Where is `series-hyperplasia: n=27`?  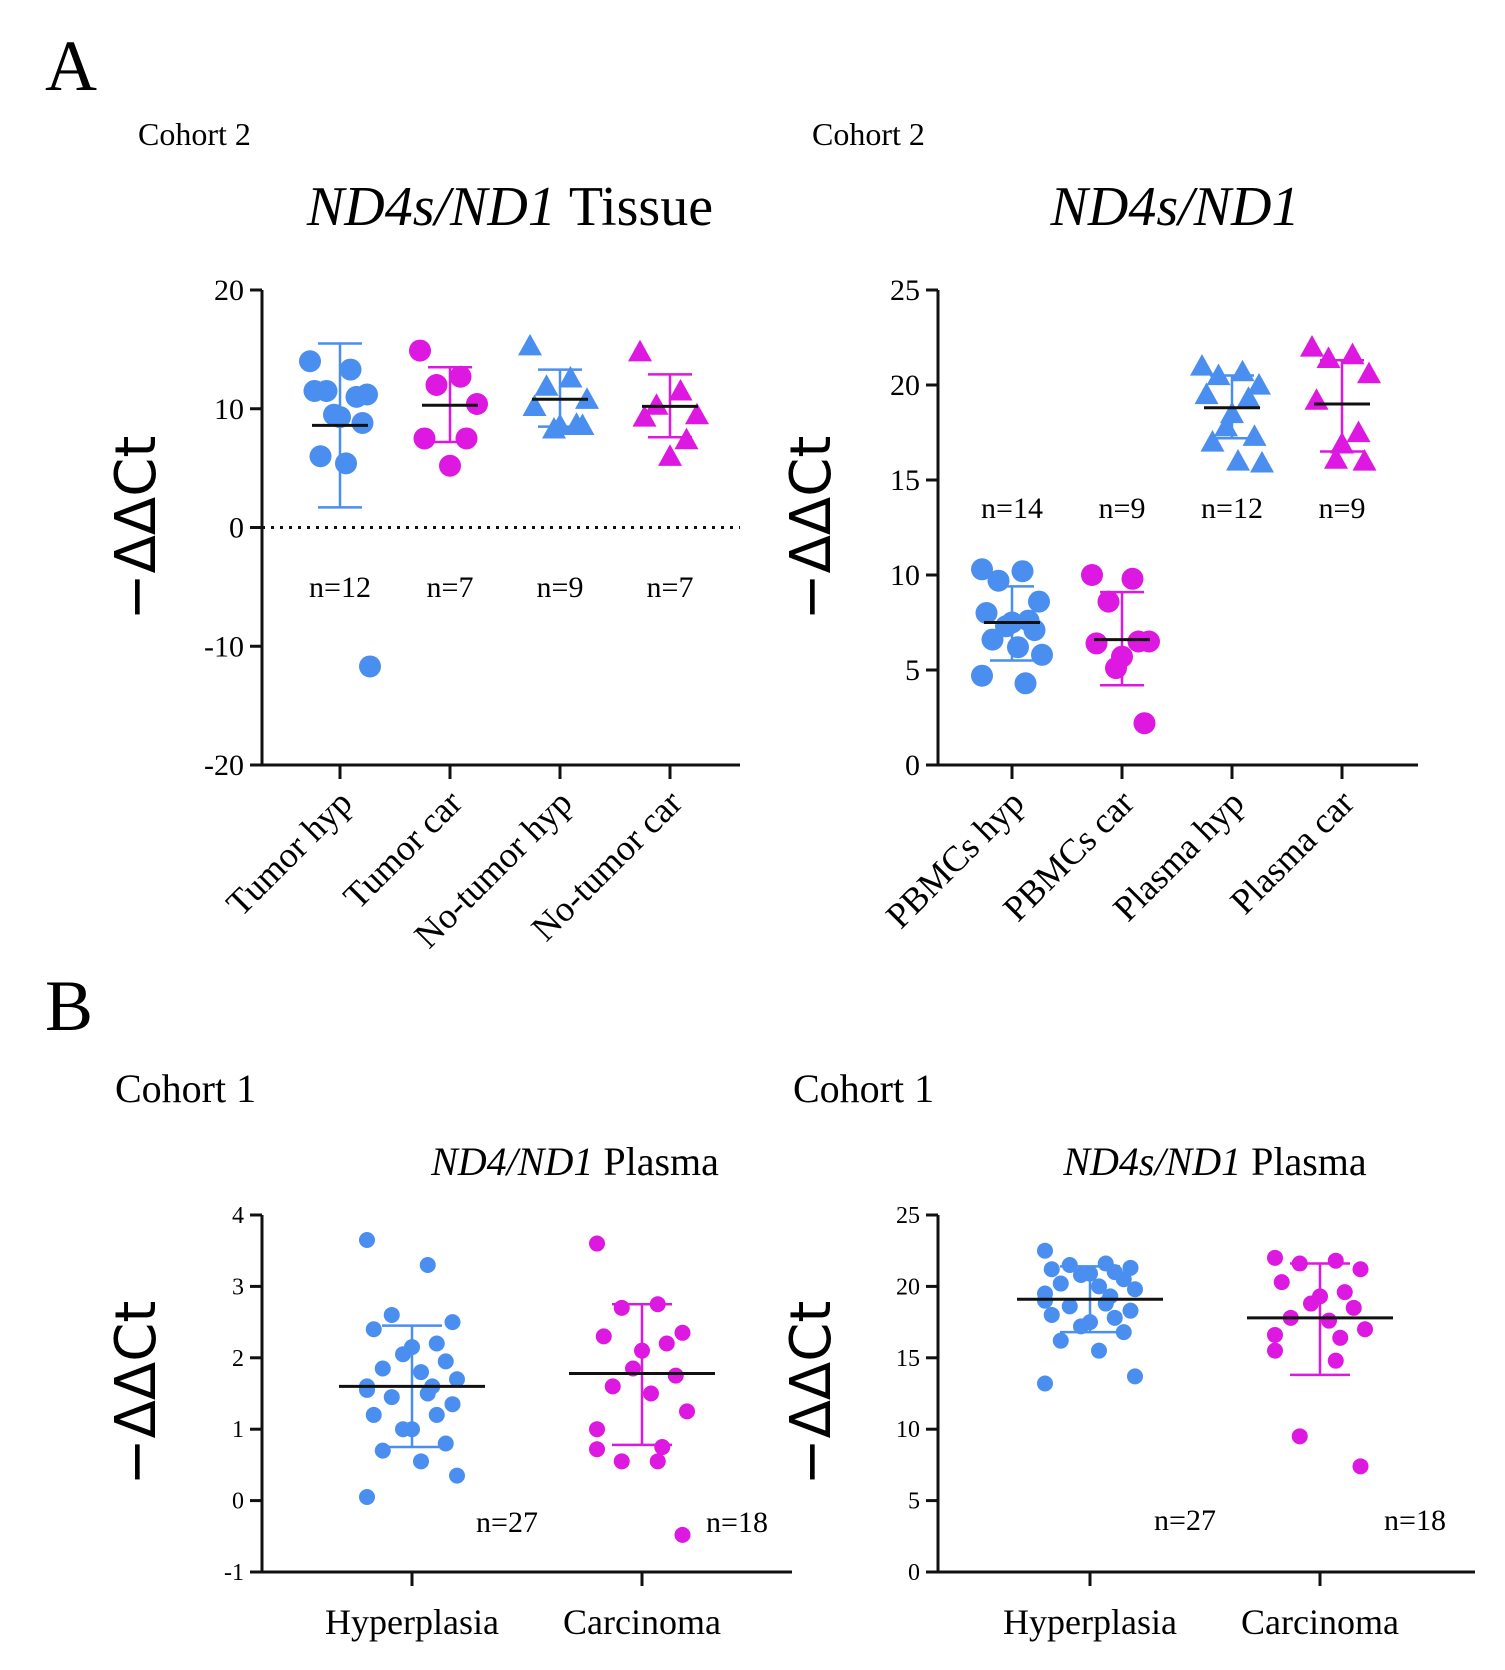
series-hyperplasia: n=27 is located at coordinates (438, 1385).